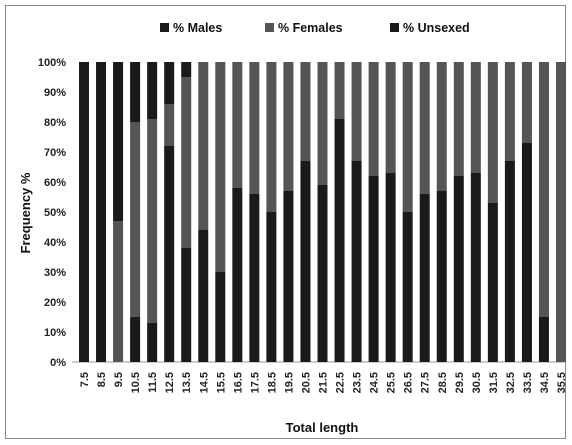  What do you see at coordinates (545, 382) in the screenshot?
I see `x-tick-label: 34.5` at bounding box center [545, 382].